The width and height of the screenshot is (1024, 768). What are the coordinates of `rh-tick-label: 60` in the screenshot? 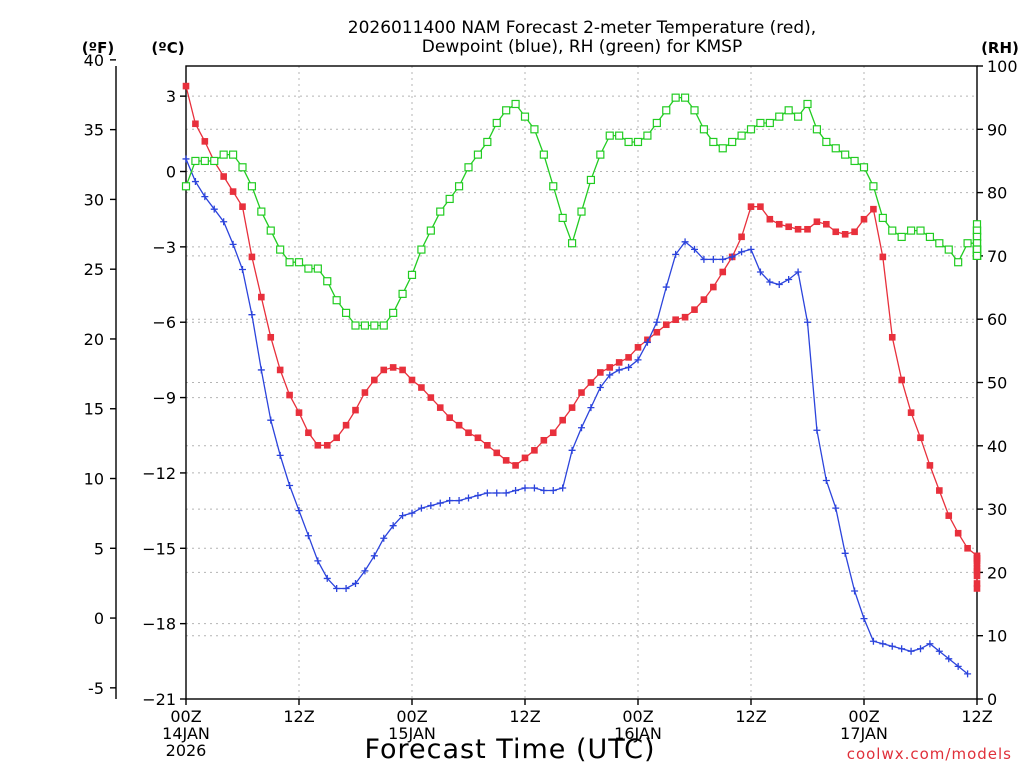 It's located at (997, 319).